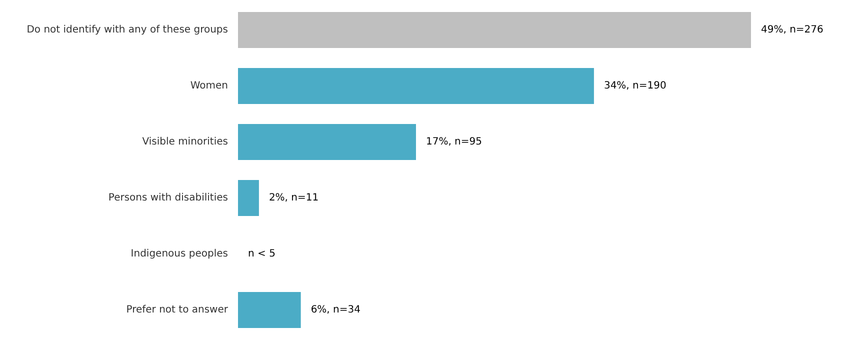 The image size is (848, 348). I want to click on data-label: 49%, n=276, so click(792, 30).